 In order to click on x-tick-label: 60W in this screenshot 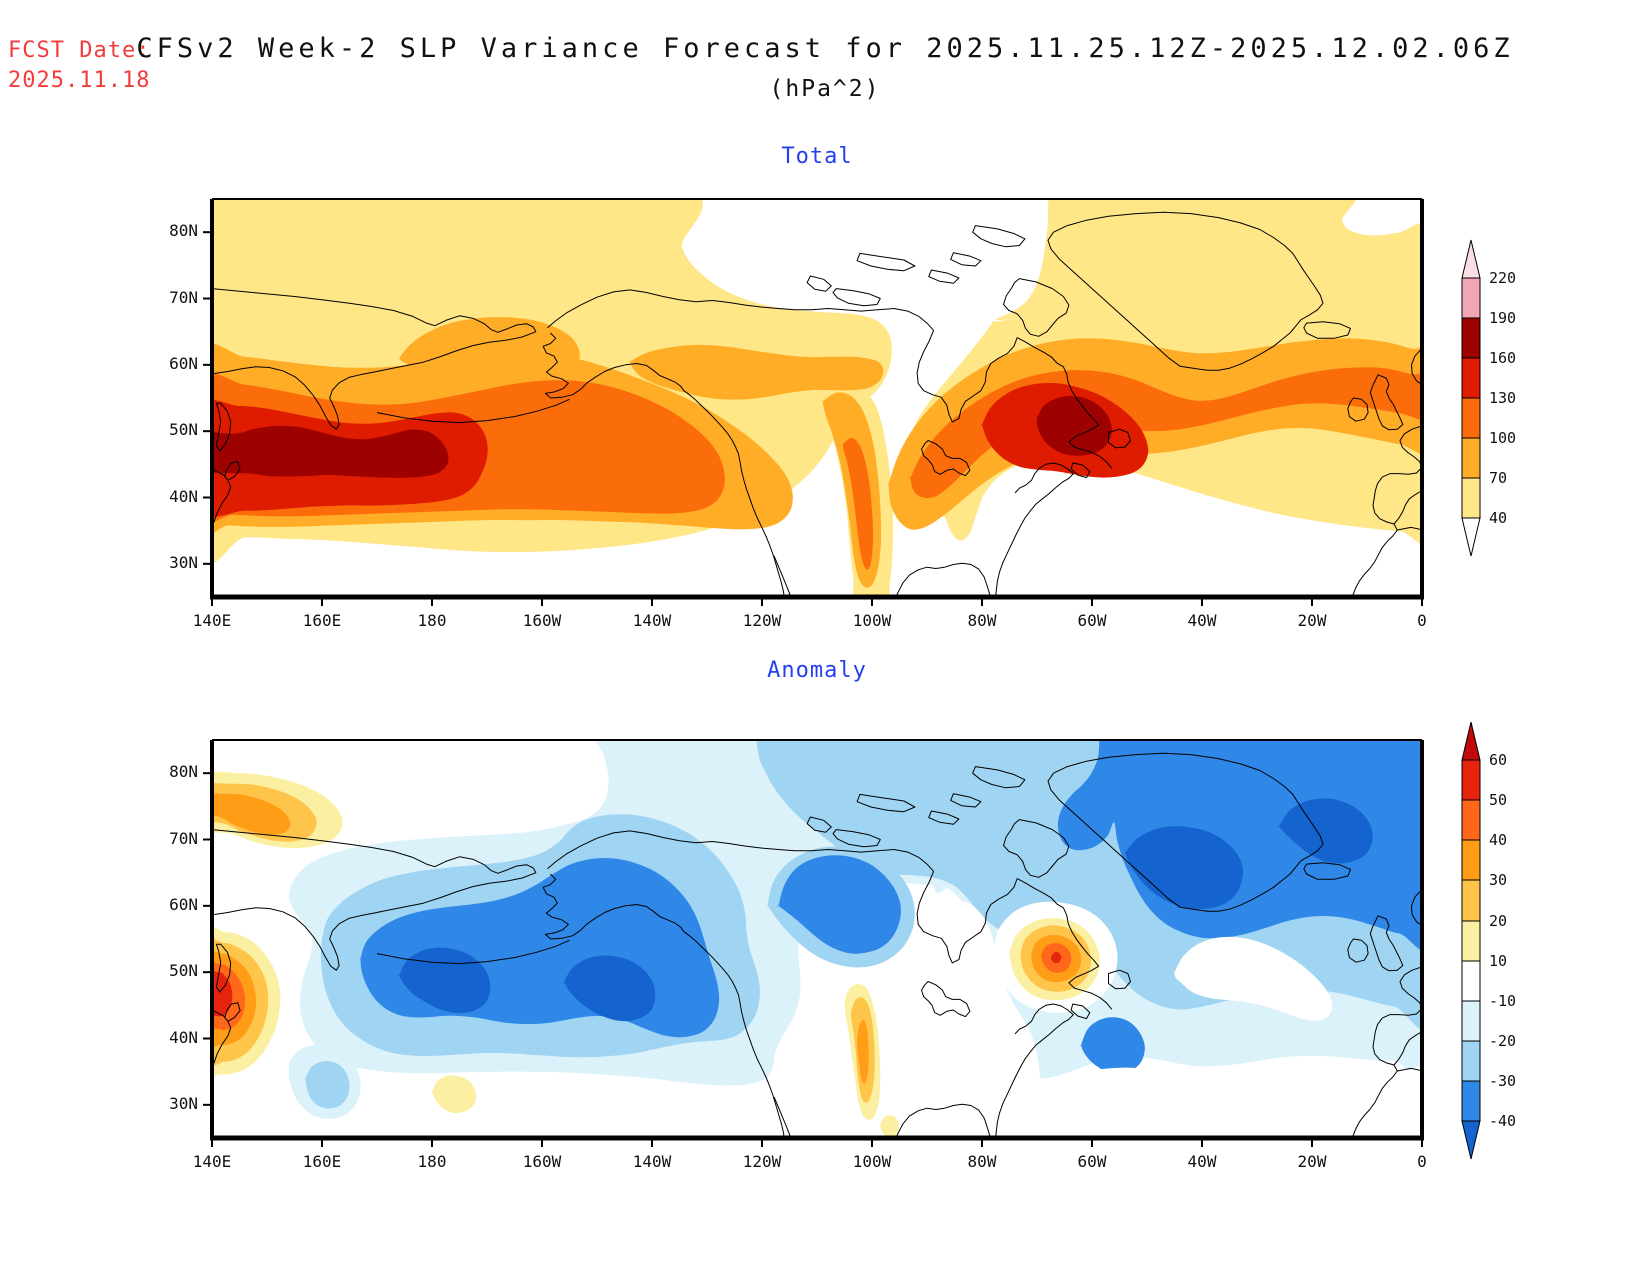, I will do `click(1092, 1161)`.